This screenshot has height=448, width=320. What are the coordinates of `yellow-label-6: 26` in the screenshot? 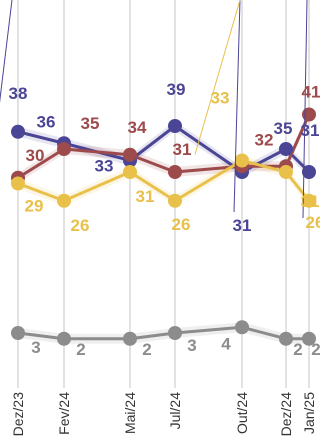 It's located at (313, 222).